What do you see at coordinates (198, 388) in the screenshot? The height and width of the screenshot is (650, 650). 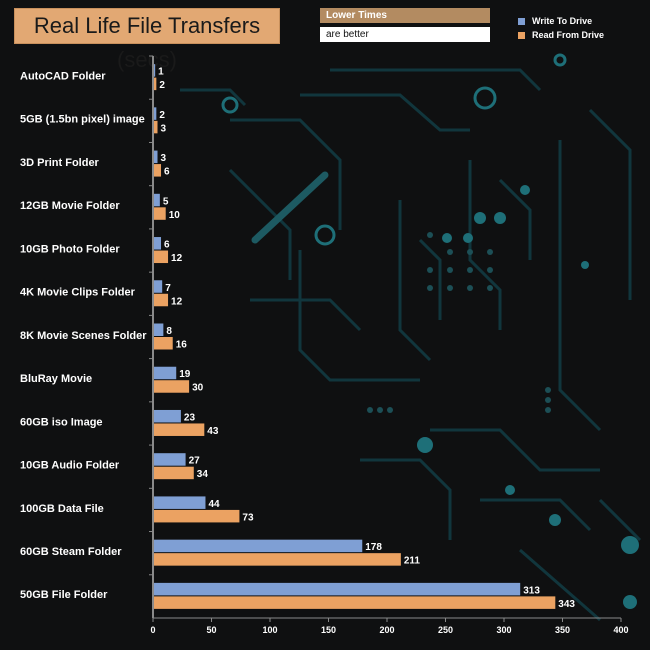 I see `value-label-read: 30` at bounding box center [198, 388].